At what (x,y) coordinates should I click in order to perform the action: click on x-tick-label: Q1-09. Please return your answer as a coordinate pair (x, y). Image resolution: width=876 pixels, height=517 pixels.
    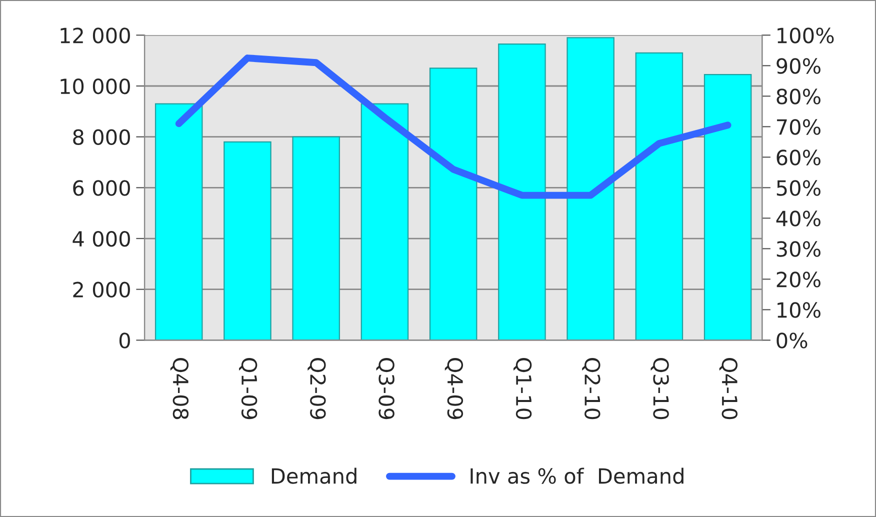
    Looking at the image, I should click on (248, 389).